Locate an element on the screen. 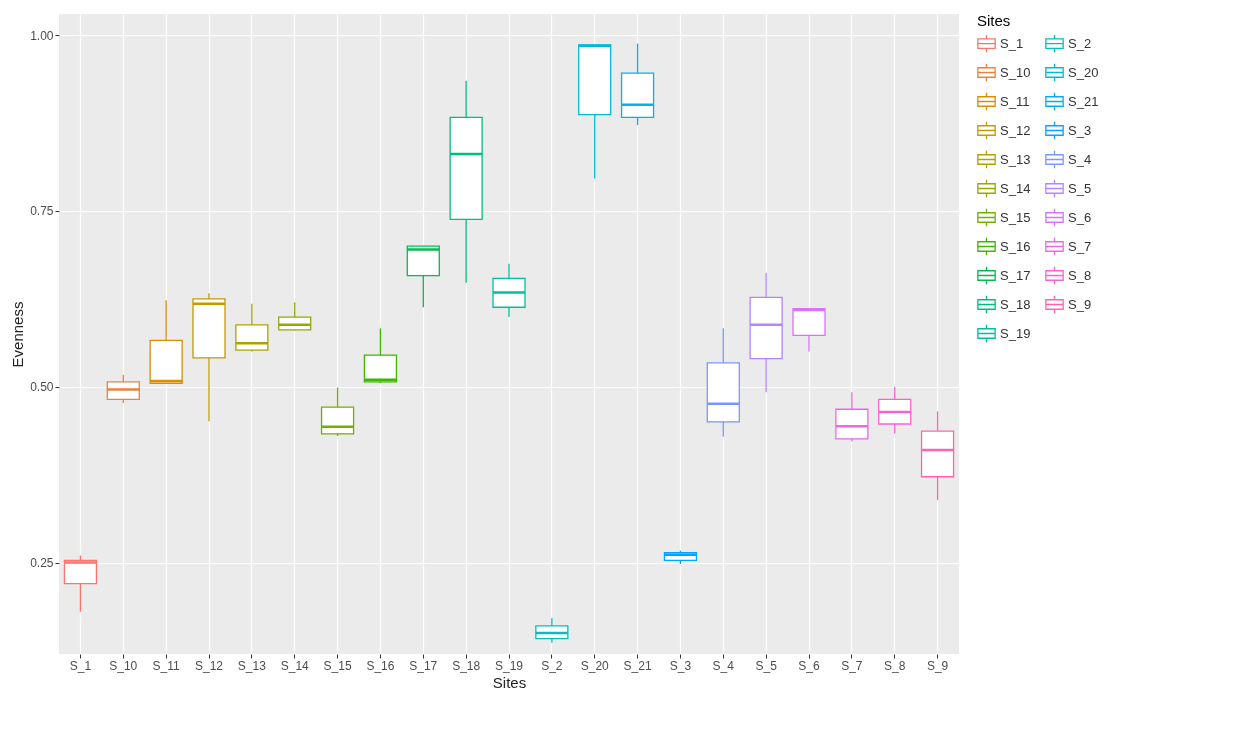 This screenshot has height=735, width=1251. x-tick-label: S_12 is located at coordinates (209, 665).